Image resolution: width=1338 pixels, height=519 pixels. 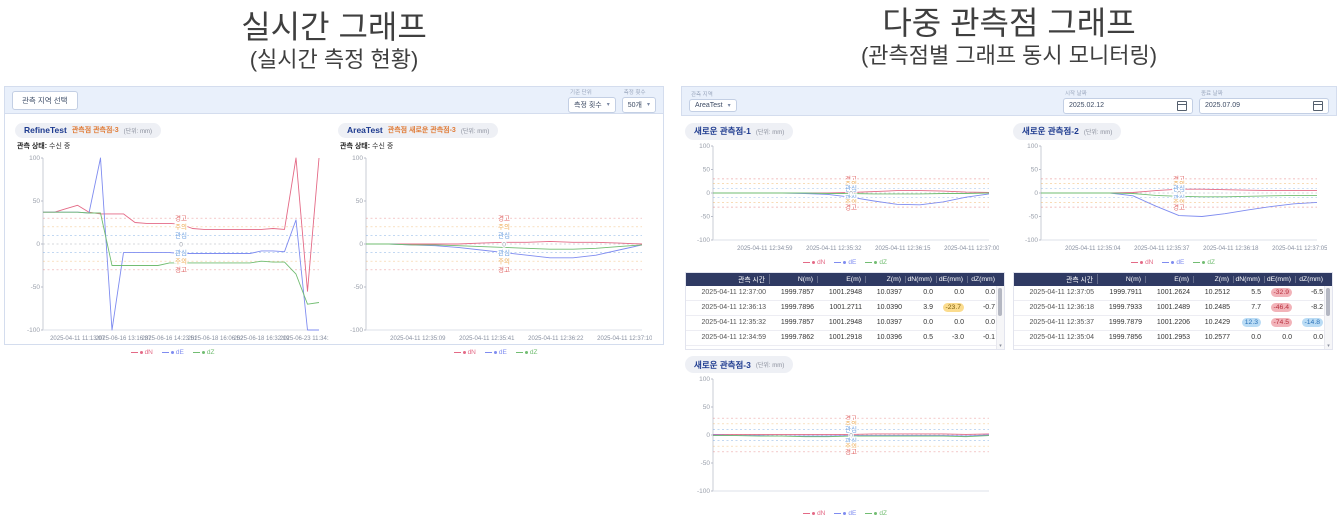 What do you see at coordinates (418, 339) in the screenshot?
I see `svg-text: 2025-04-11 12:35:09` at bounding box center [418, 339].